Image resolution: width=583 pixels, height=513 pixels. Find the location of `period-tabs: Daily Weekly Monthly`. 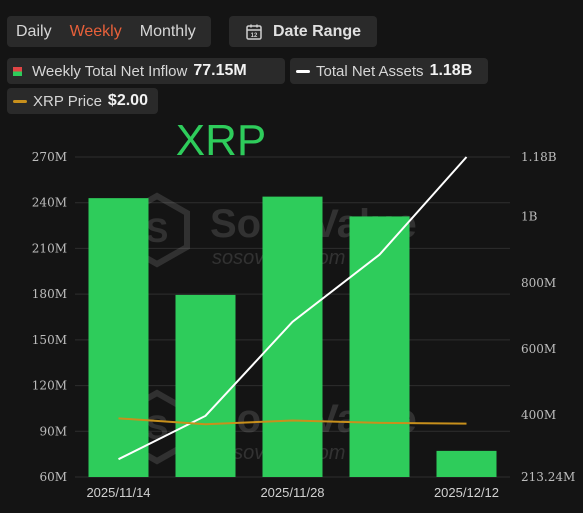

period-tabs: Daily Weekly Monthly is located at coordinates (109, 31).